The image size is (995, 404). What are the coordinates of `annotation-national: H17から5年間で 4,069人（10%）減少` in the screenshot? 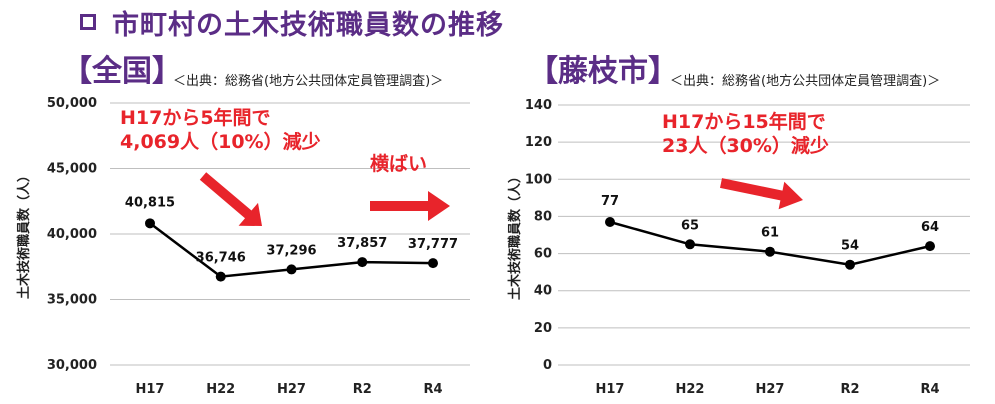 It's located at (220, 130).